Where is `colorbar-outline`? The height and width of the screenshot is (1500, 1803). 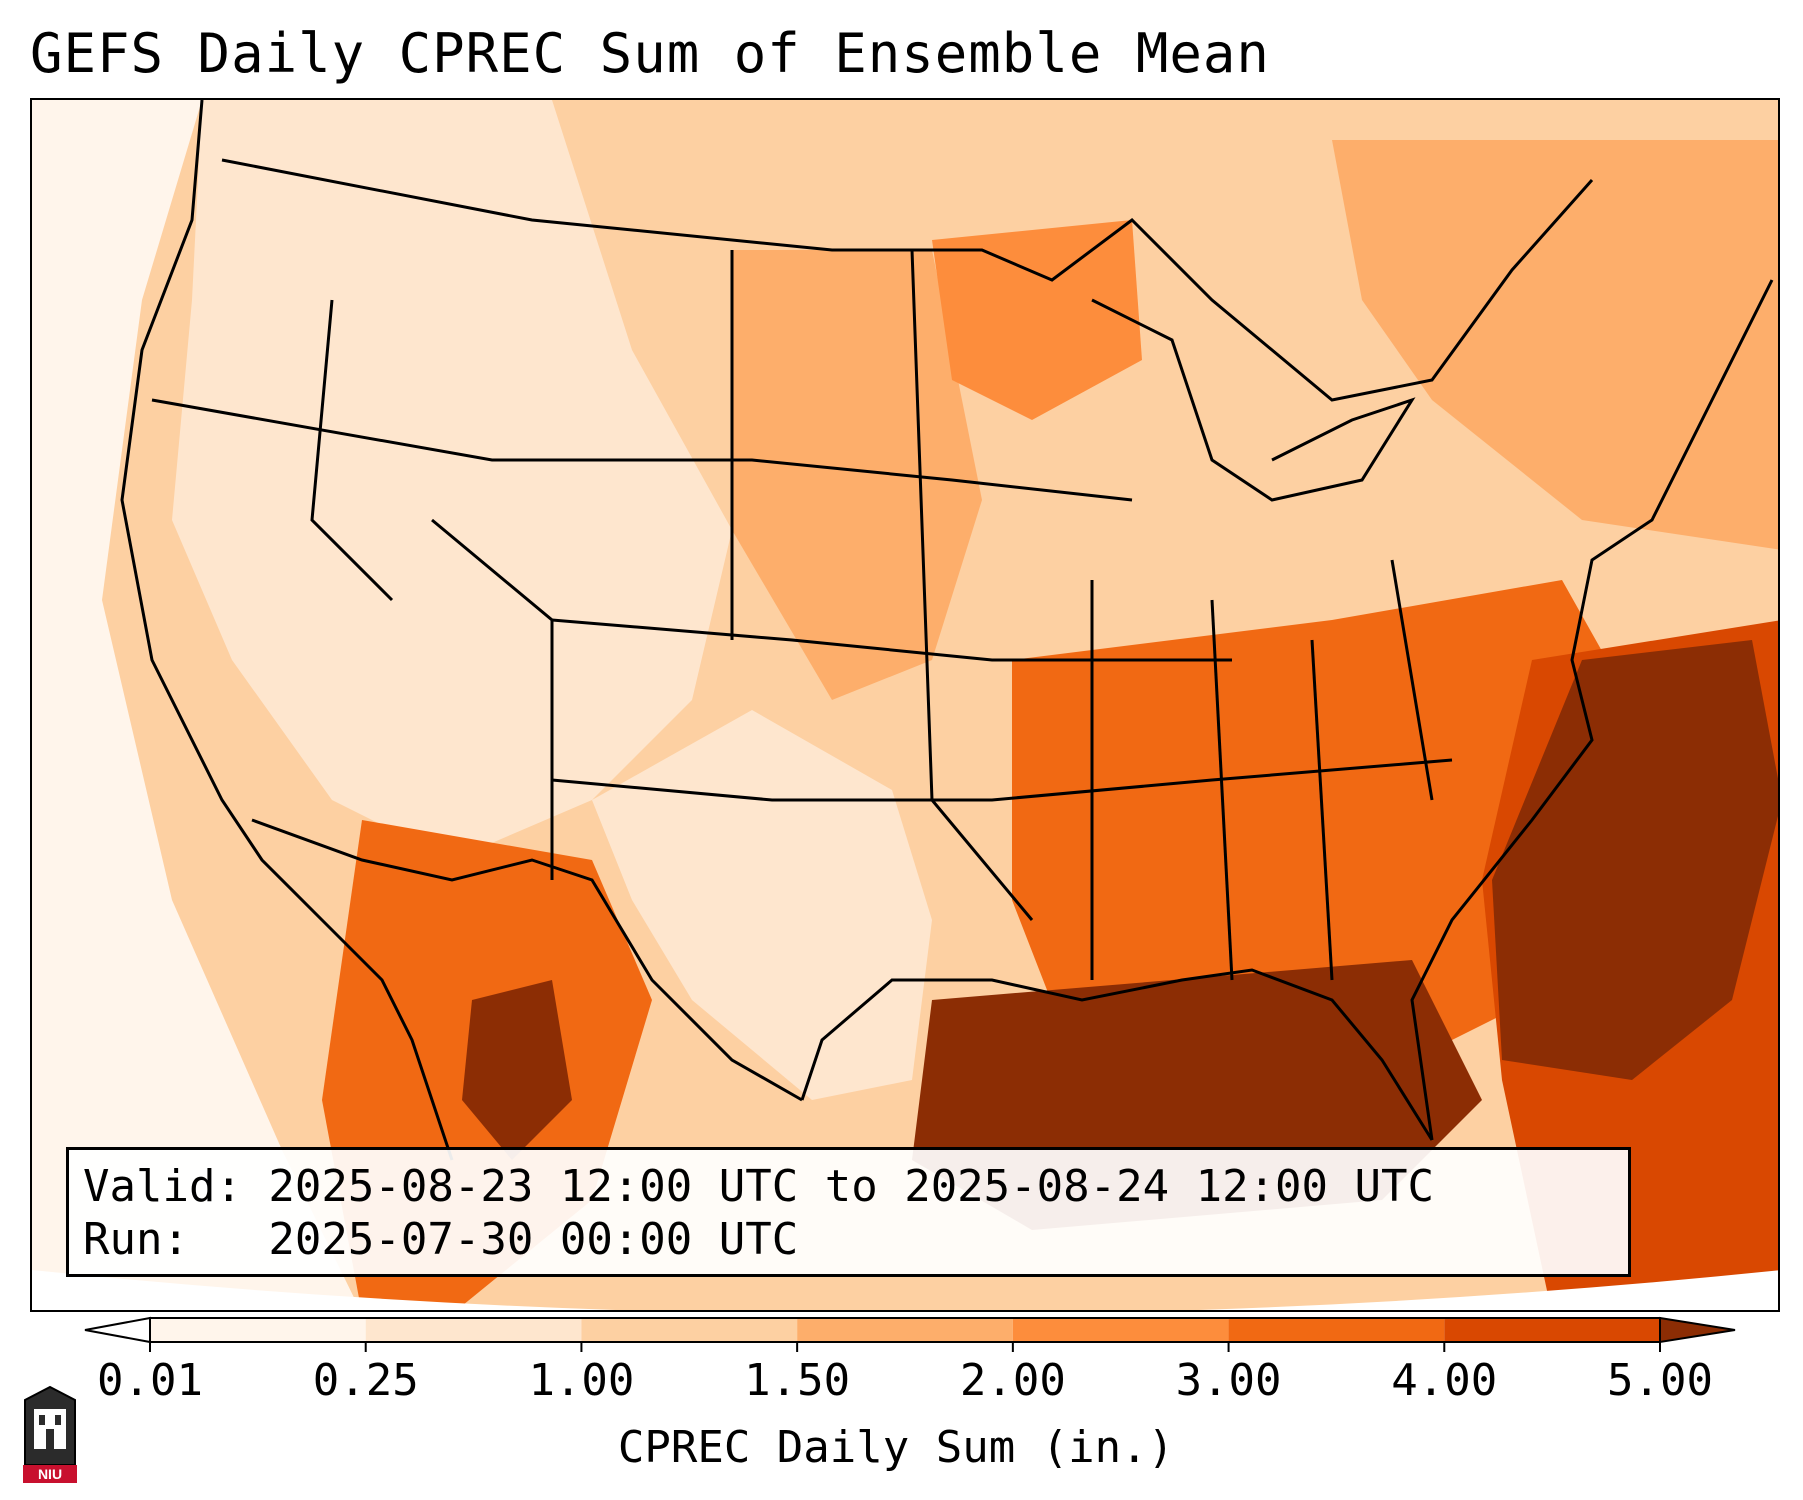 colorbar-outline is located at coordinates (905, 1330).